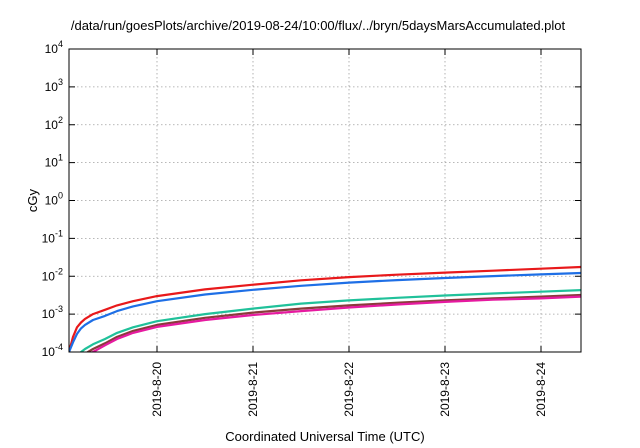 Image resolution: width=640 pixels, height=448 pixels. I want to click on y-tick-label: 10⁻¹, so click(52, 236).